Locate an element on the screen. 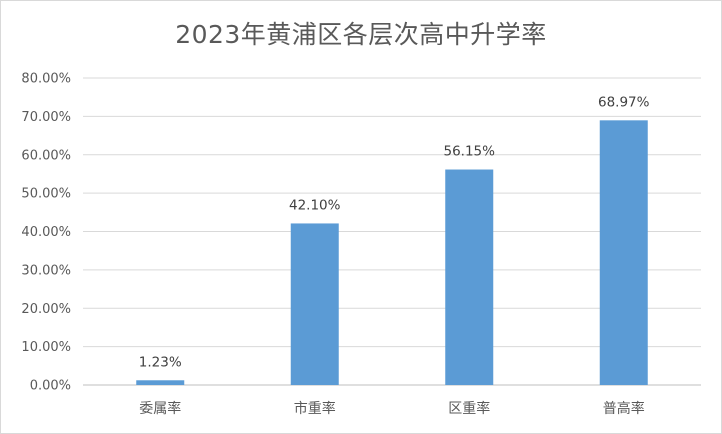 The width and height of the screenshot is (722, 434). x-tick-label: 普高率 is located at coordinates (624, 408).